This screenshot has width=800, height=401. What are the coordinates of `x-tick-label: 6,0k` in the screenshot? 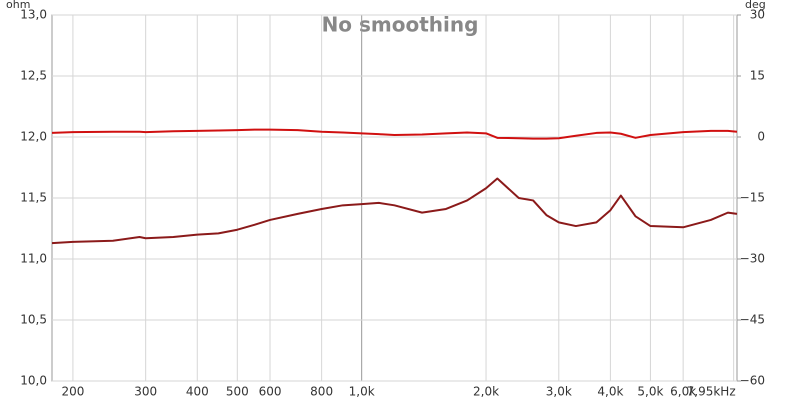 It's located at (683, 392).